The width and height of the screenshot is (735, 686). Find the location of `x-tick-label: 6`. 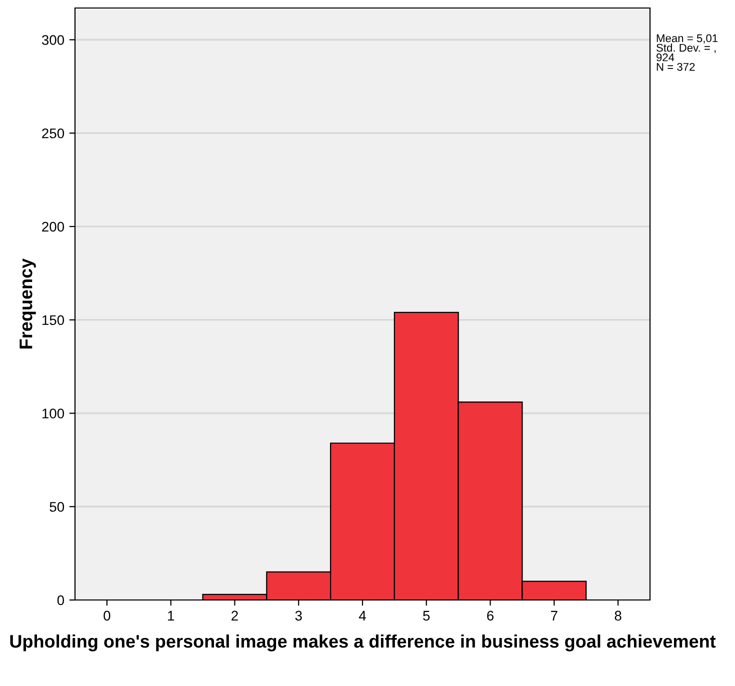

x-tick-label: 6 is located at coordinates (490, 615).